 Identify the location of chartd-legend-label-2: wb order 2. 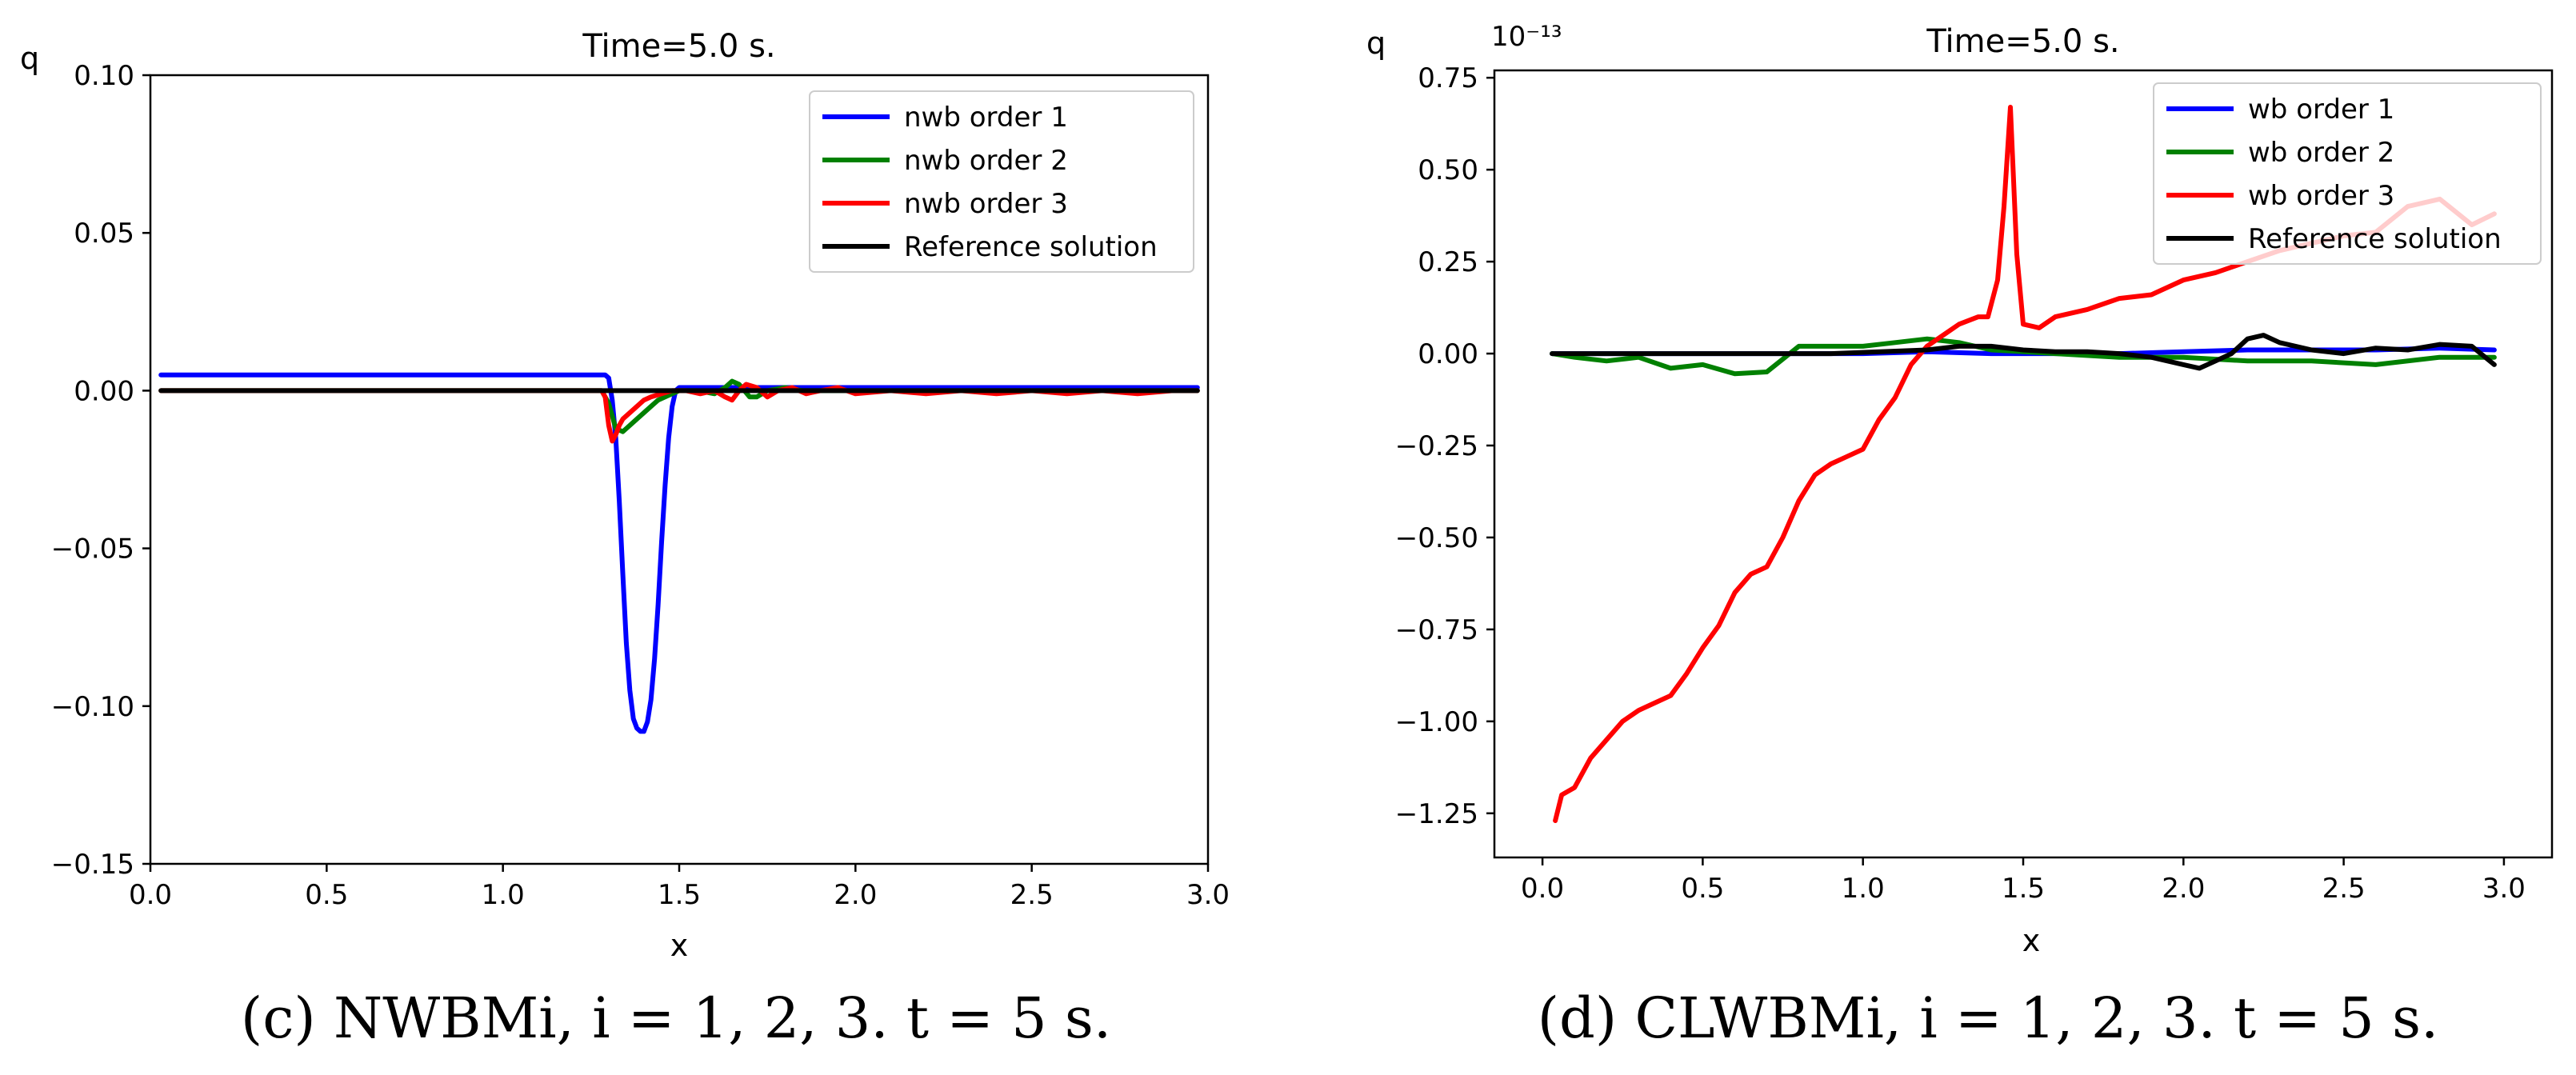
(2321, 153).